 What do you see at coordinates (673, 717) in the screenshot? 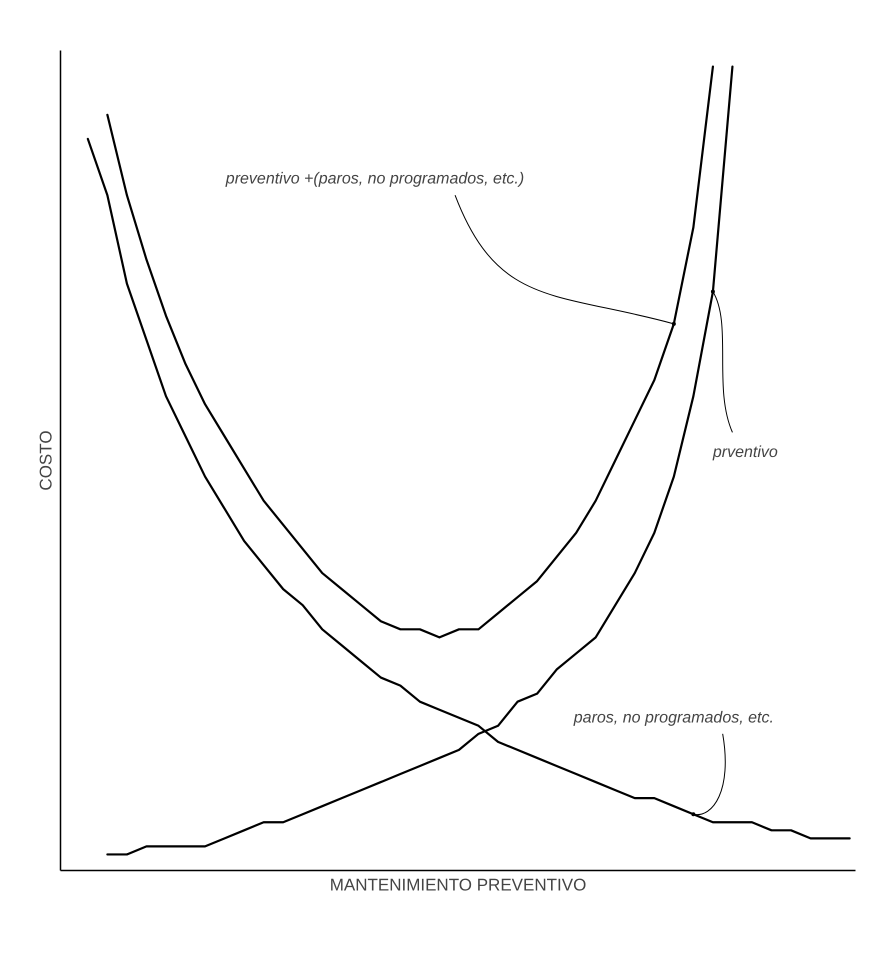
I see `annotation: paros, no programados, etc.` at bounding box center [673, 717].